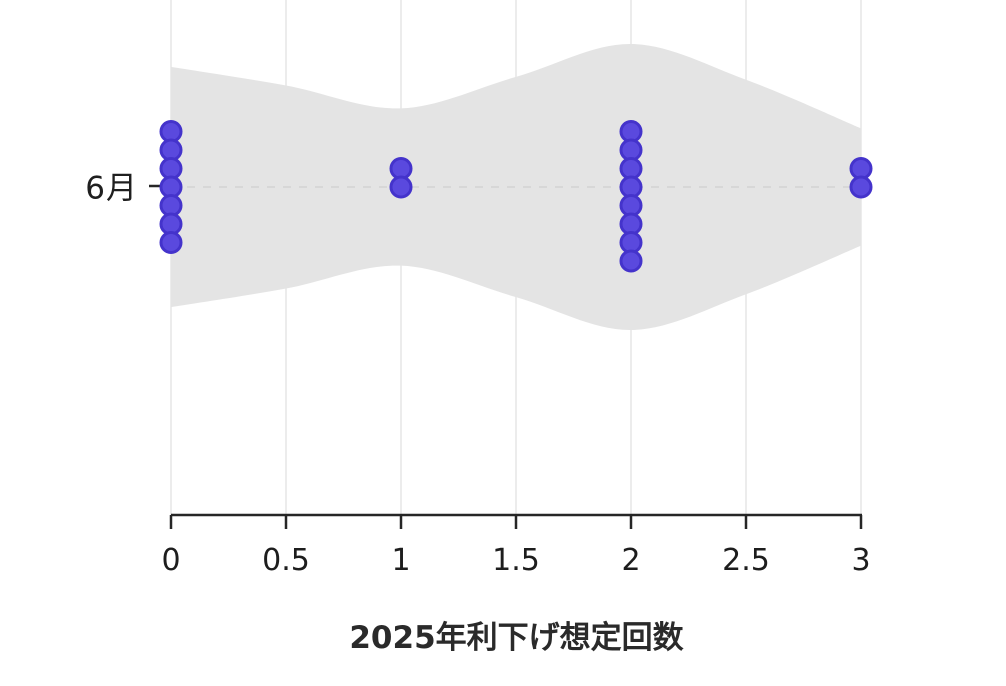 Image resolution: width=1006 pixels, height=686 pixels. What do you see at coordinates (516, 638) in the screenshot?
I see `x-axis-title: 2025年利下げ想定回数` at bounding box center [516, 638].